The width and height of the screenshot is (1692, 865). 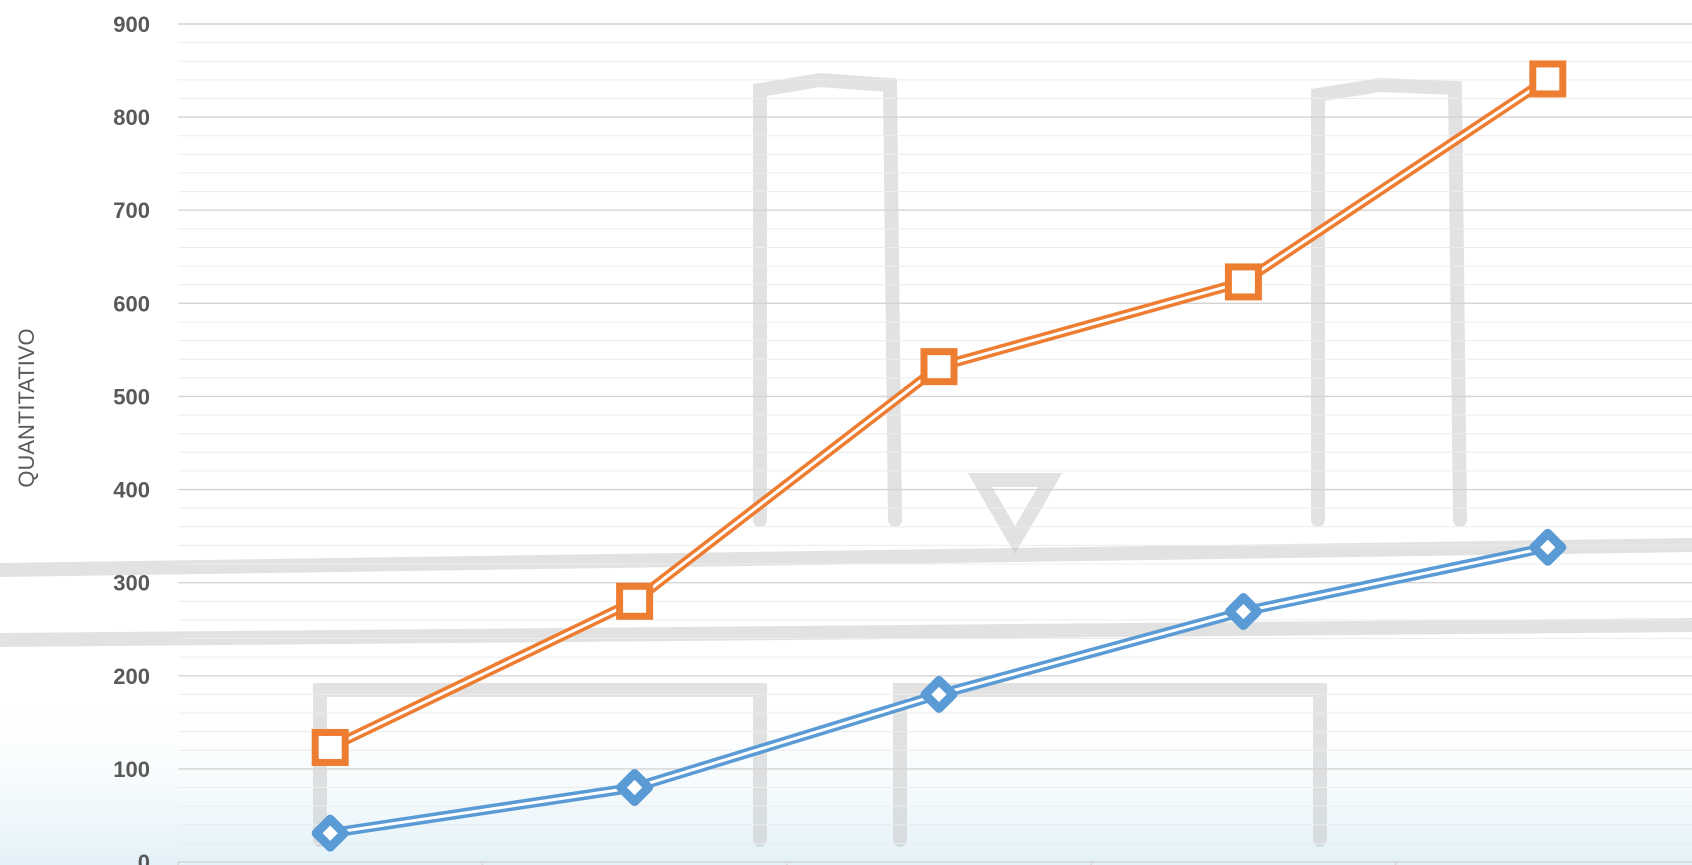 I want to click on y-tick-label: 200, so click(x=131, y=676).